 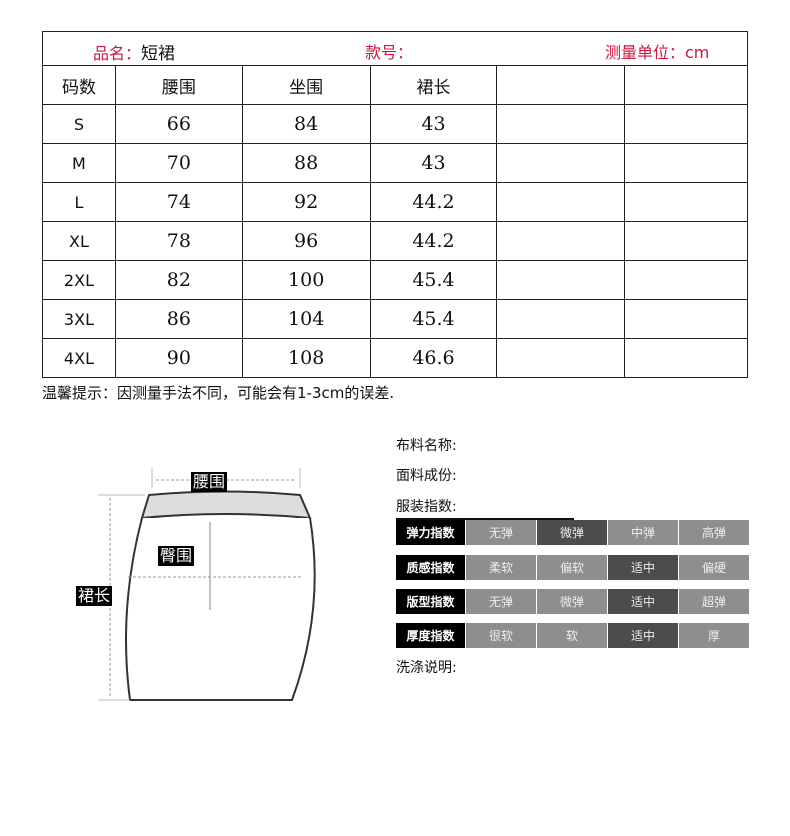 What do you see at coordinates (433, 358) in the screenshot?
I see `length-cell: 46.6` at bounding box center [433, 358].